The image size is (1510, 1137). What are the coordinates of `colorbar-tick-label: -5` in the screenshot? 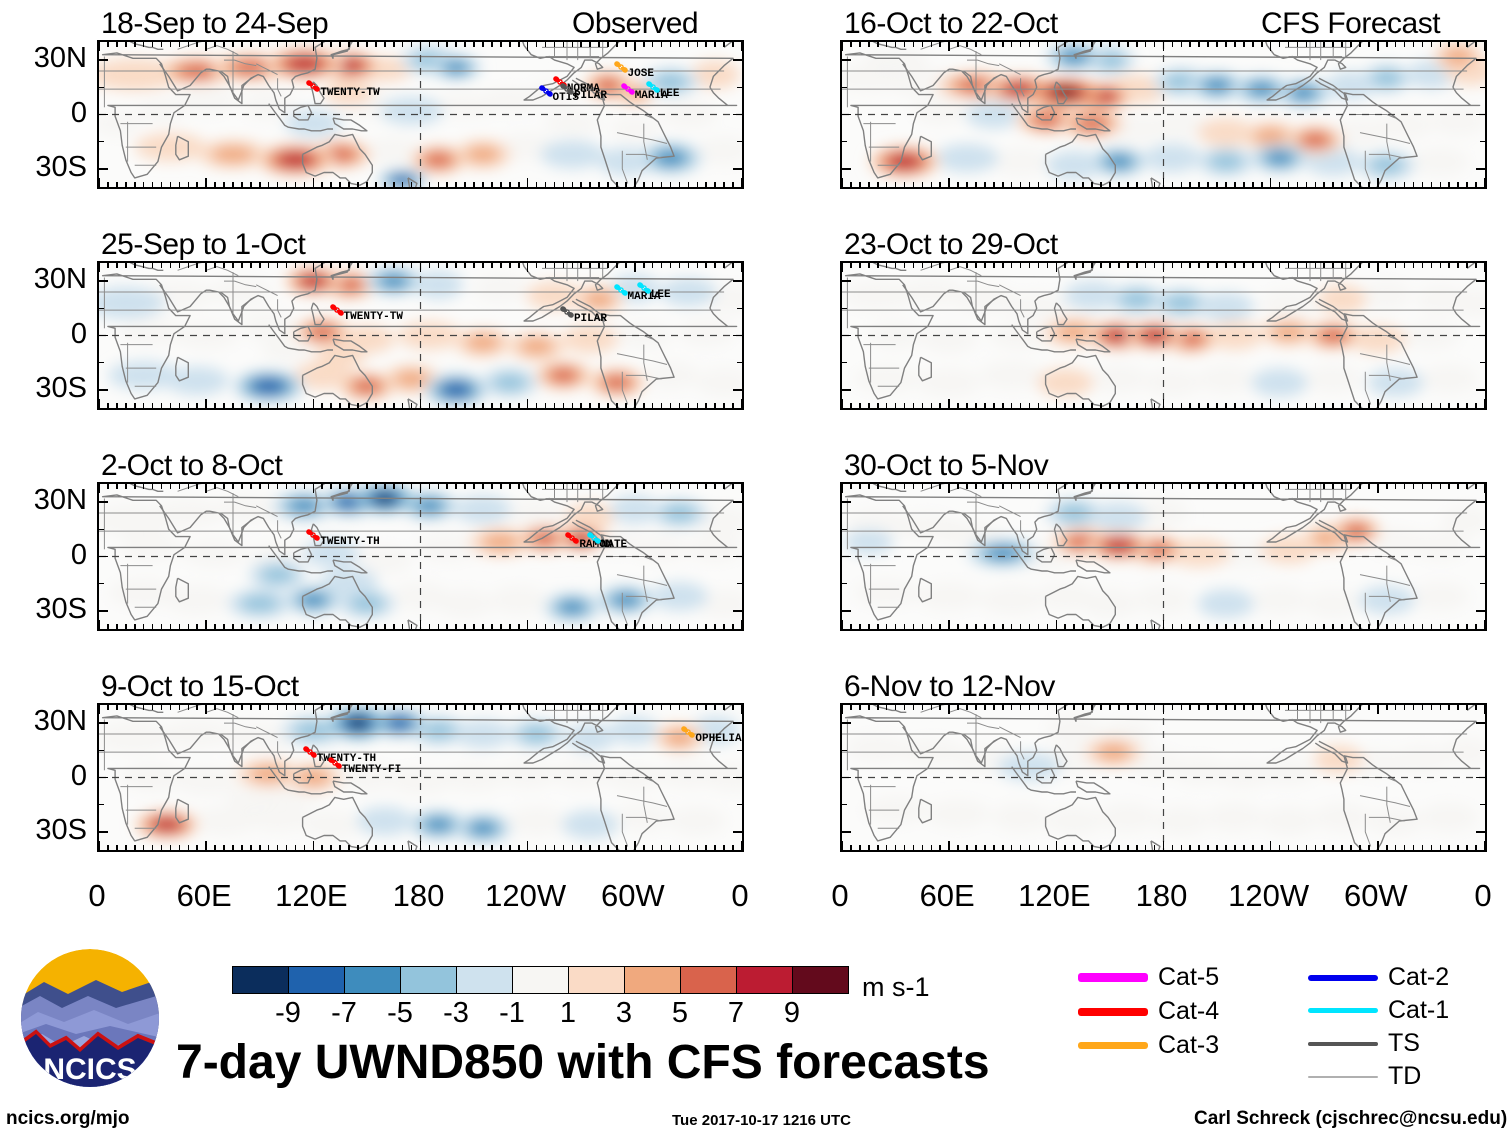 It's located at (400, 1013).